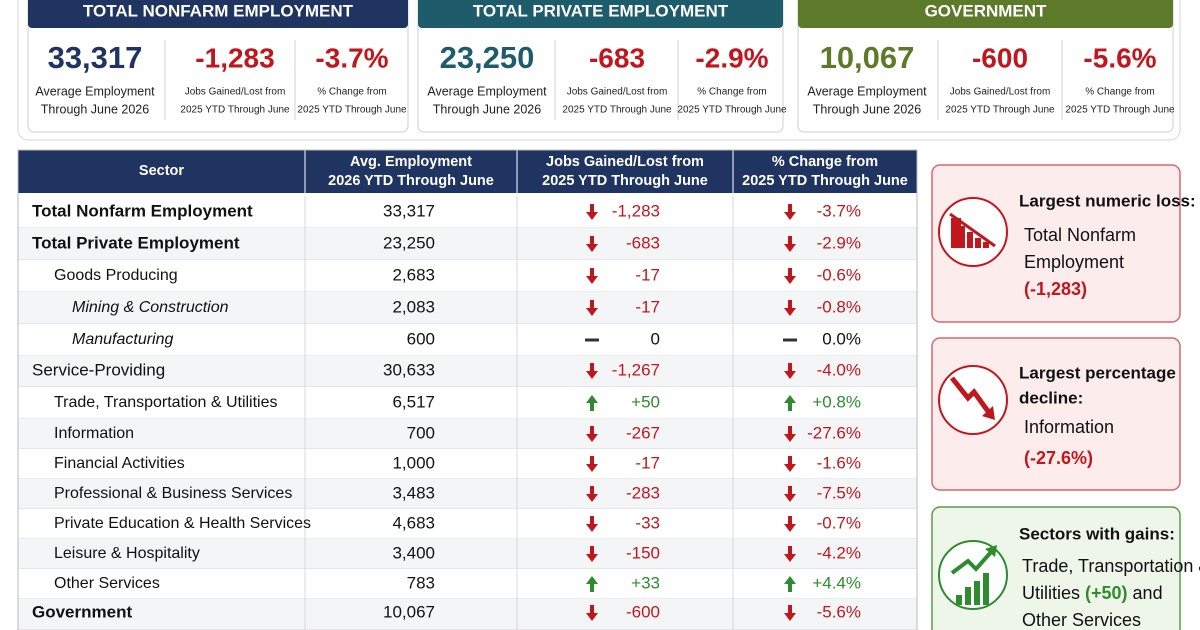  Describe the element at coordinates (173, 493) in the screenshot. I see `sector-name: Professional & Business Services` at that location.